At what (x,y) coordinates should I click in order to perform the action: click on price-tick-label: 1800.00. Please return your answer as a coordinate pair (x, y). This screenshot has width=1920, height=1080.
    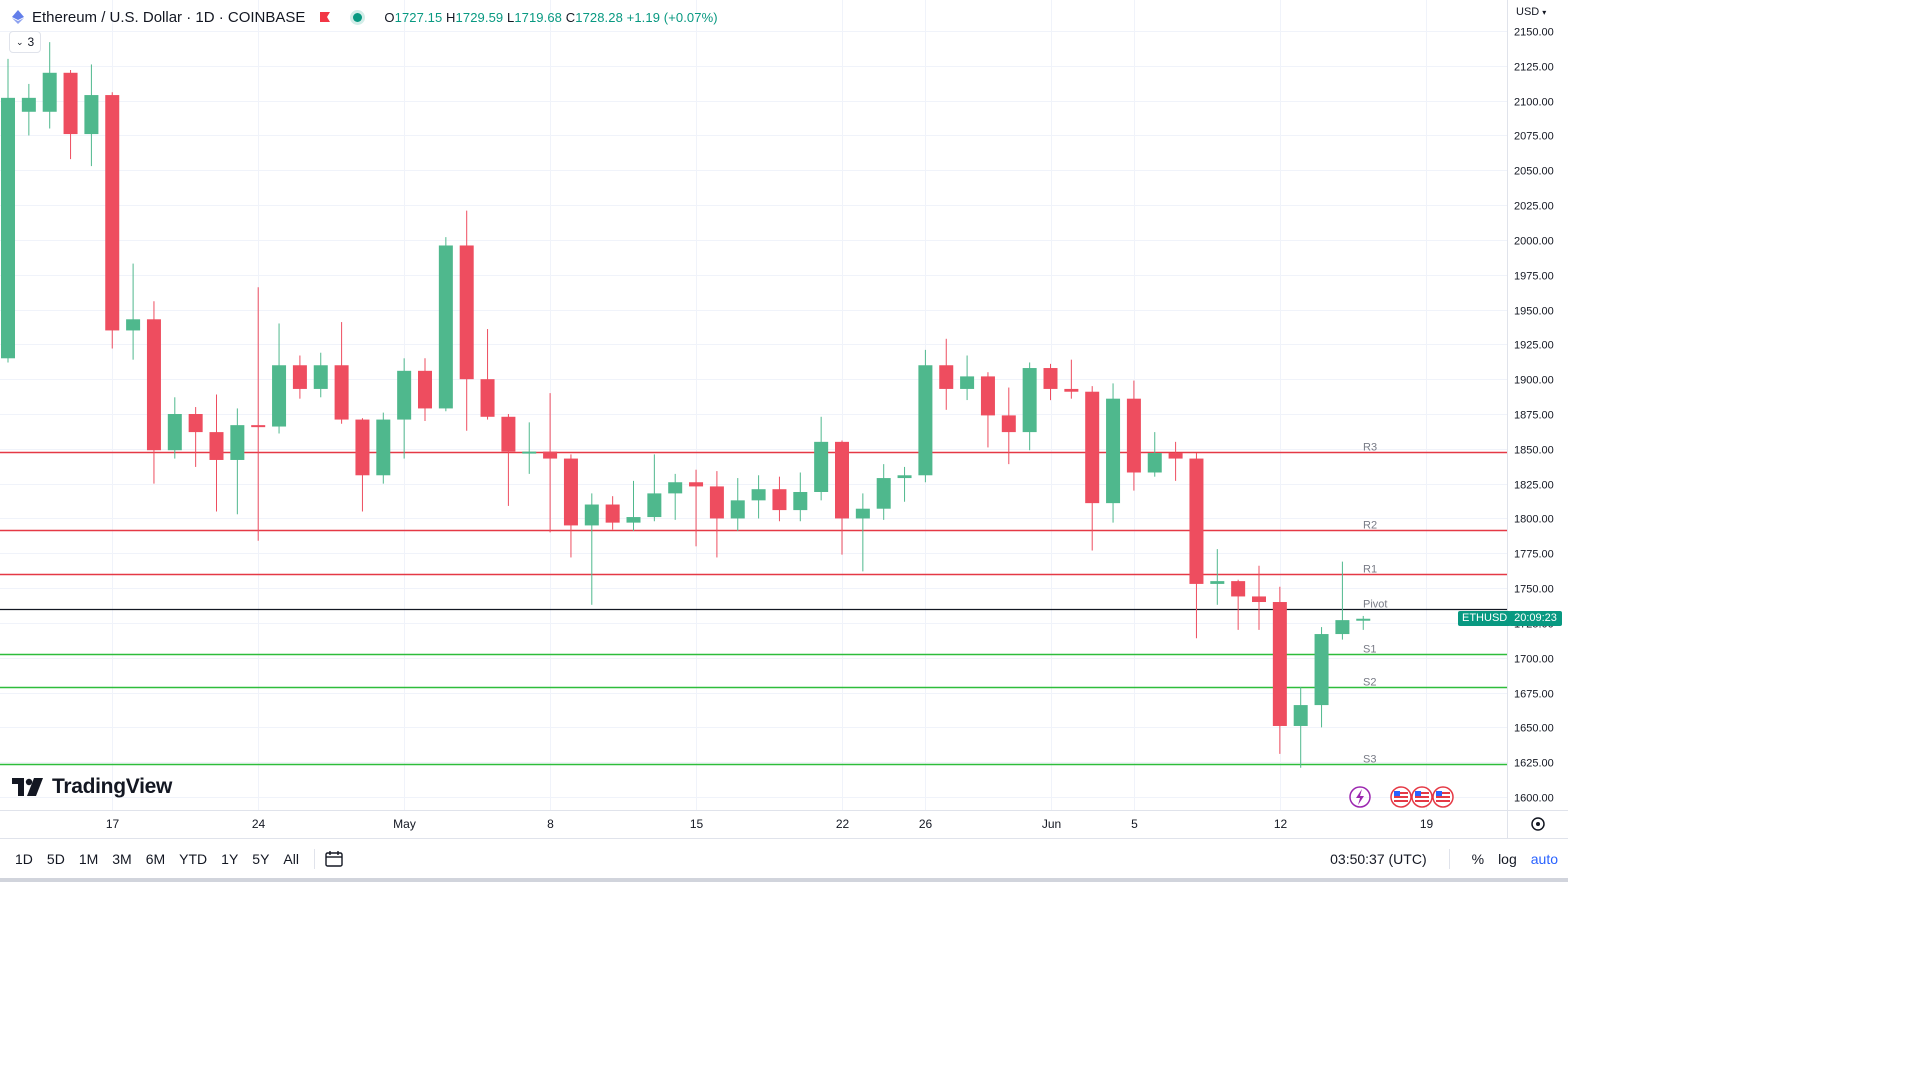
    Looking at the image, I should click on (1534, 520).